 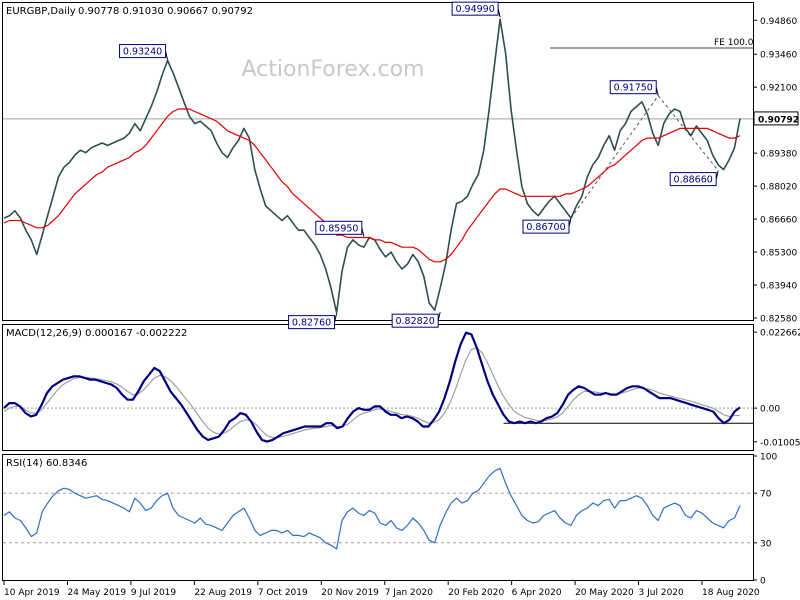 What do you see at coordinates (763, 582) in the screenshot?
I see `rsi-y-tick-label-3: 0` at bounding box center [763, 582].